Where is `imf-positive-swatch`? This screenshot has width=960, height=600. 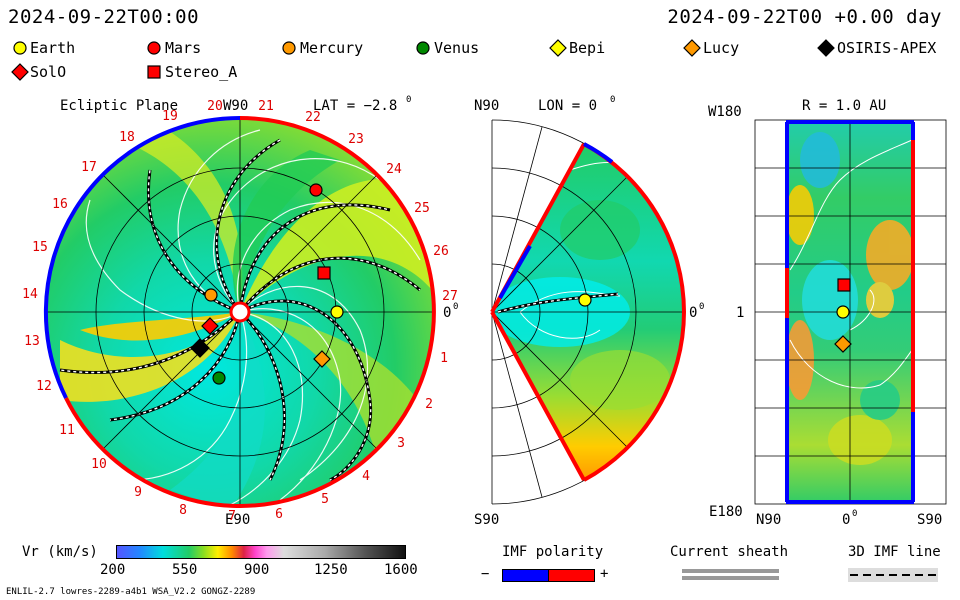
imf-positive-swatch is located at coordinates (571, 575).